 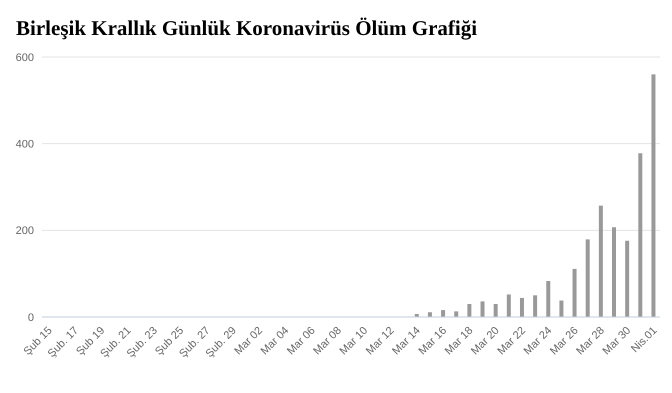 What do you see at coordinates (25, 144) in the screenshot?
I see `y-tick-label: 400` at bounding box center [25, 144].